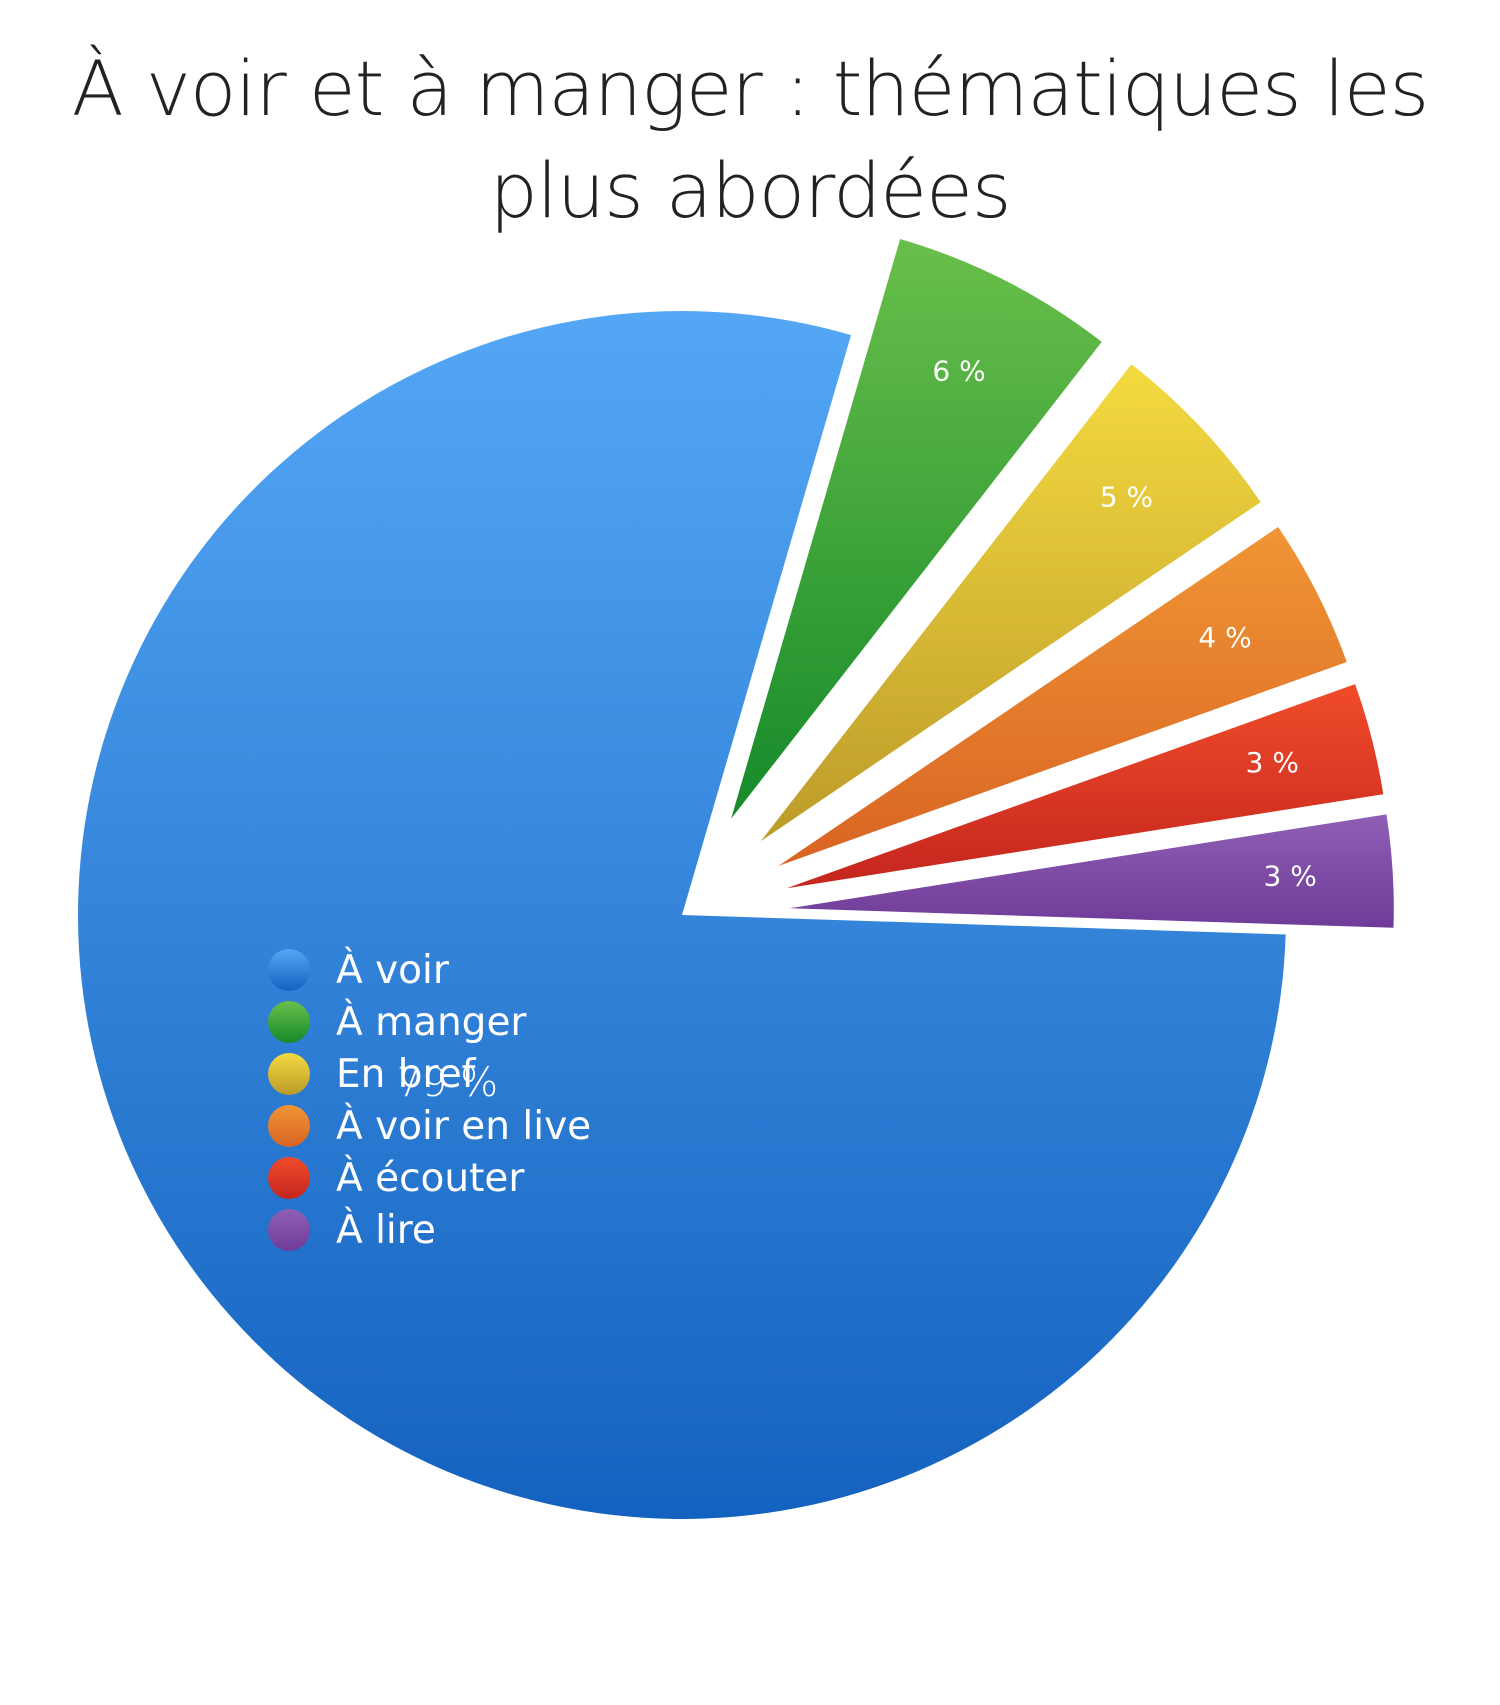  I want to click on pie-slice-a-lire, so click(1091, 871).